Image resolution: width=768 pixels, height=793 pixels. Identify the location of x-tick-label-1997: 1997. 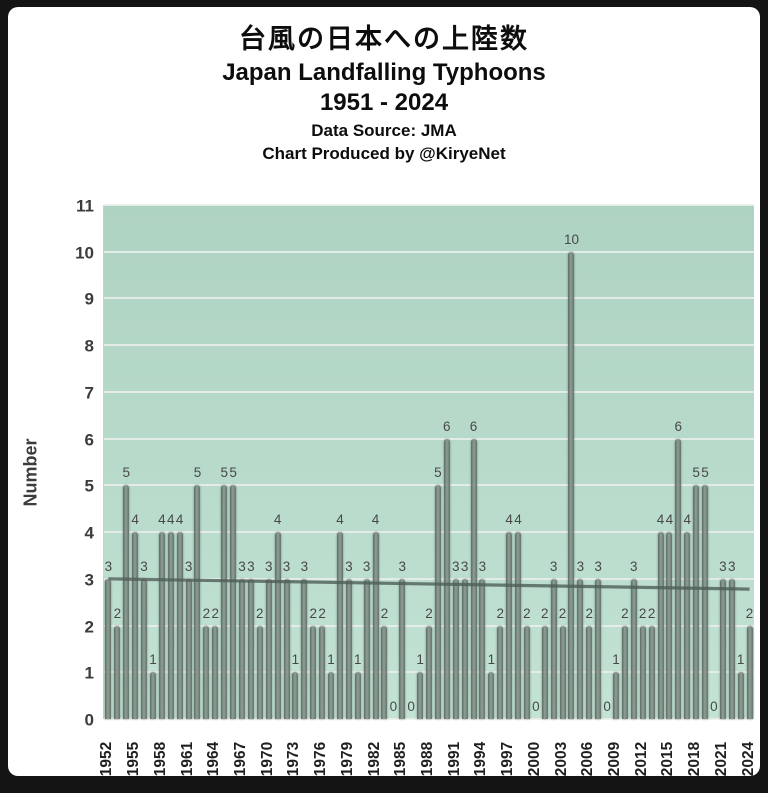
(508, 759).